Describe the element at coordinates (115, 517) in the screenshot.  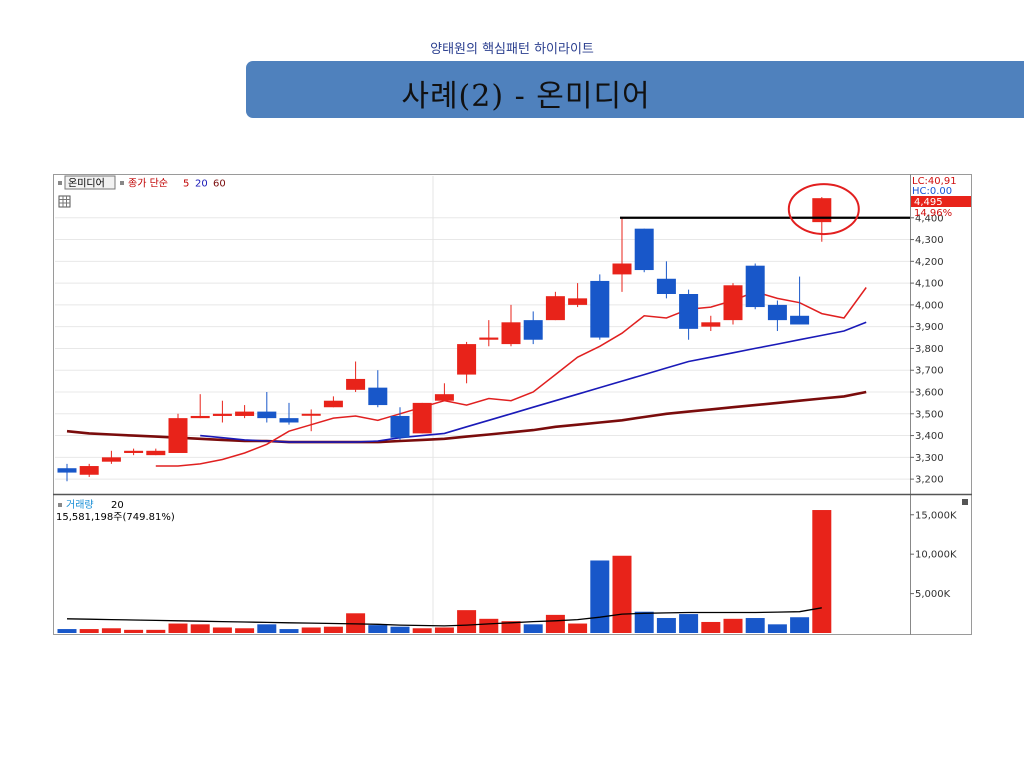
I see `volume-info: 15,581,198주(749.81%)` at that location.